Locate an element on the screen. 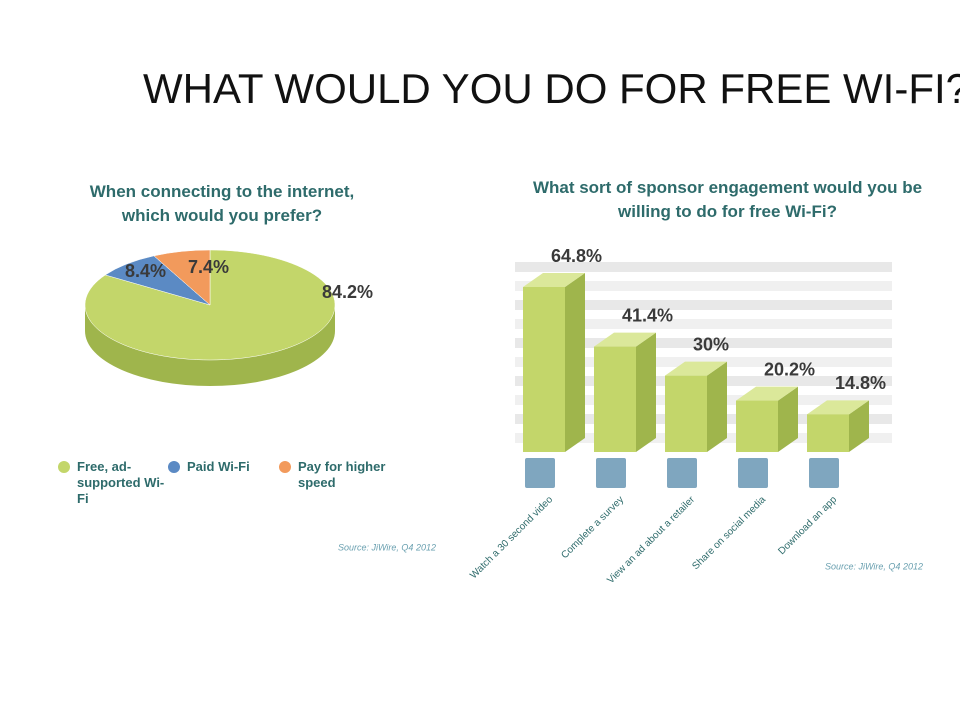 The width and height of the screenshot is (960, 720). legend-label: Free, ad-supported Wi-Fi is located at coordinates (121, 482).